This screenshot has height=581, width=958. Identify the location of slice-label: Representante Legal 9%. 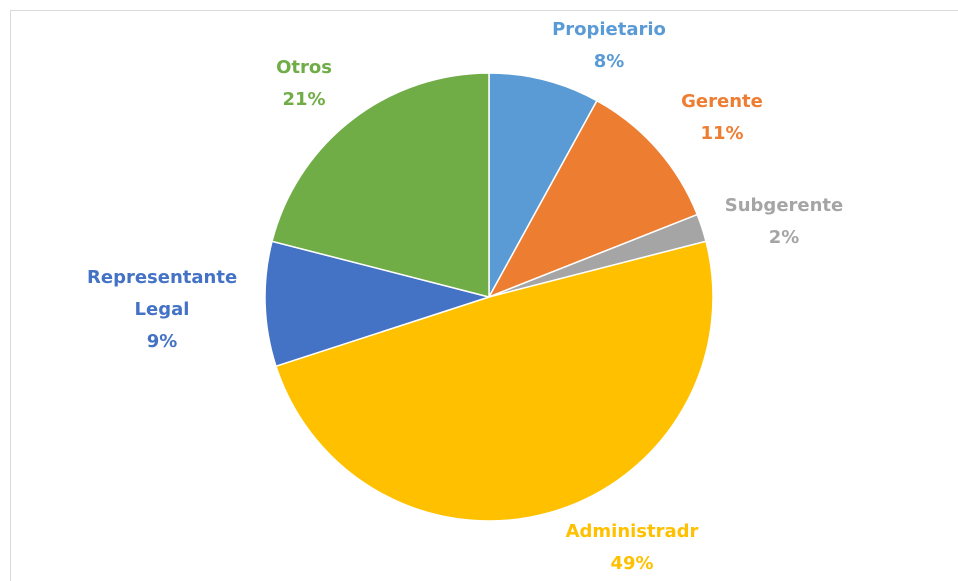
(162, 310).